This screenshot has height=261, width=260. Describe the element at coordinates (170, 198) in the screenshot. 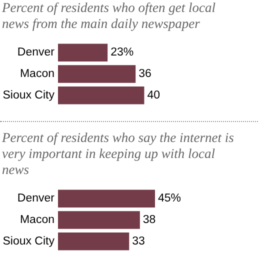

I see `data-label: 45%` at that location.